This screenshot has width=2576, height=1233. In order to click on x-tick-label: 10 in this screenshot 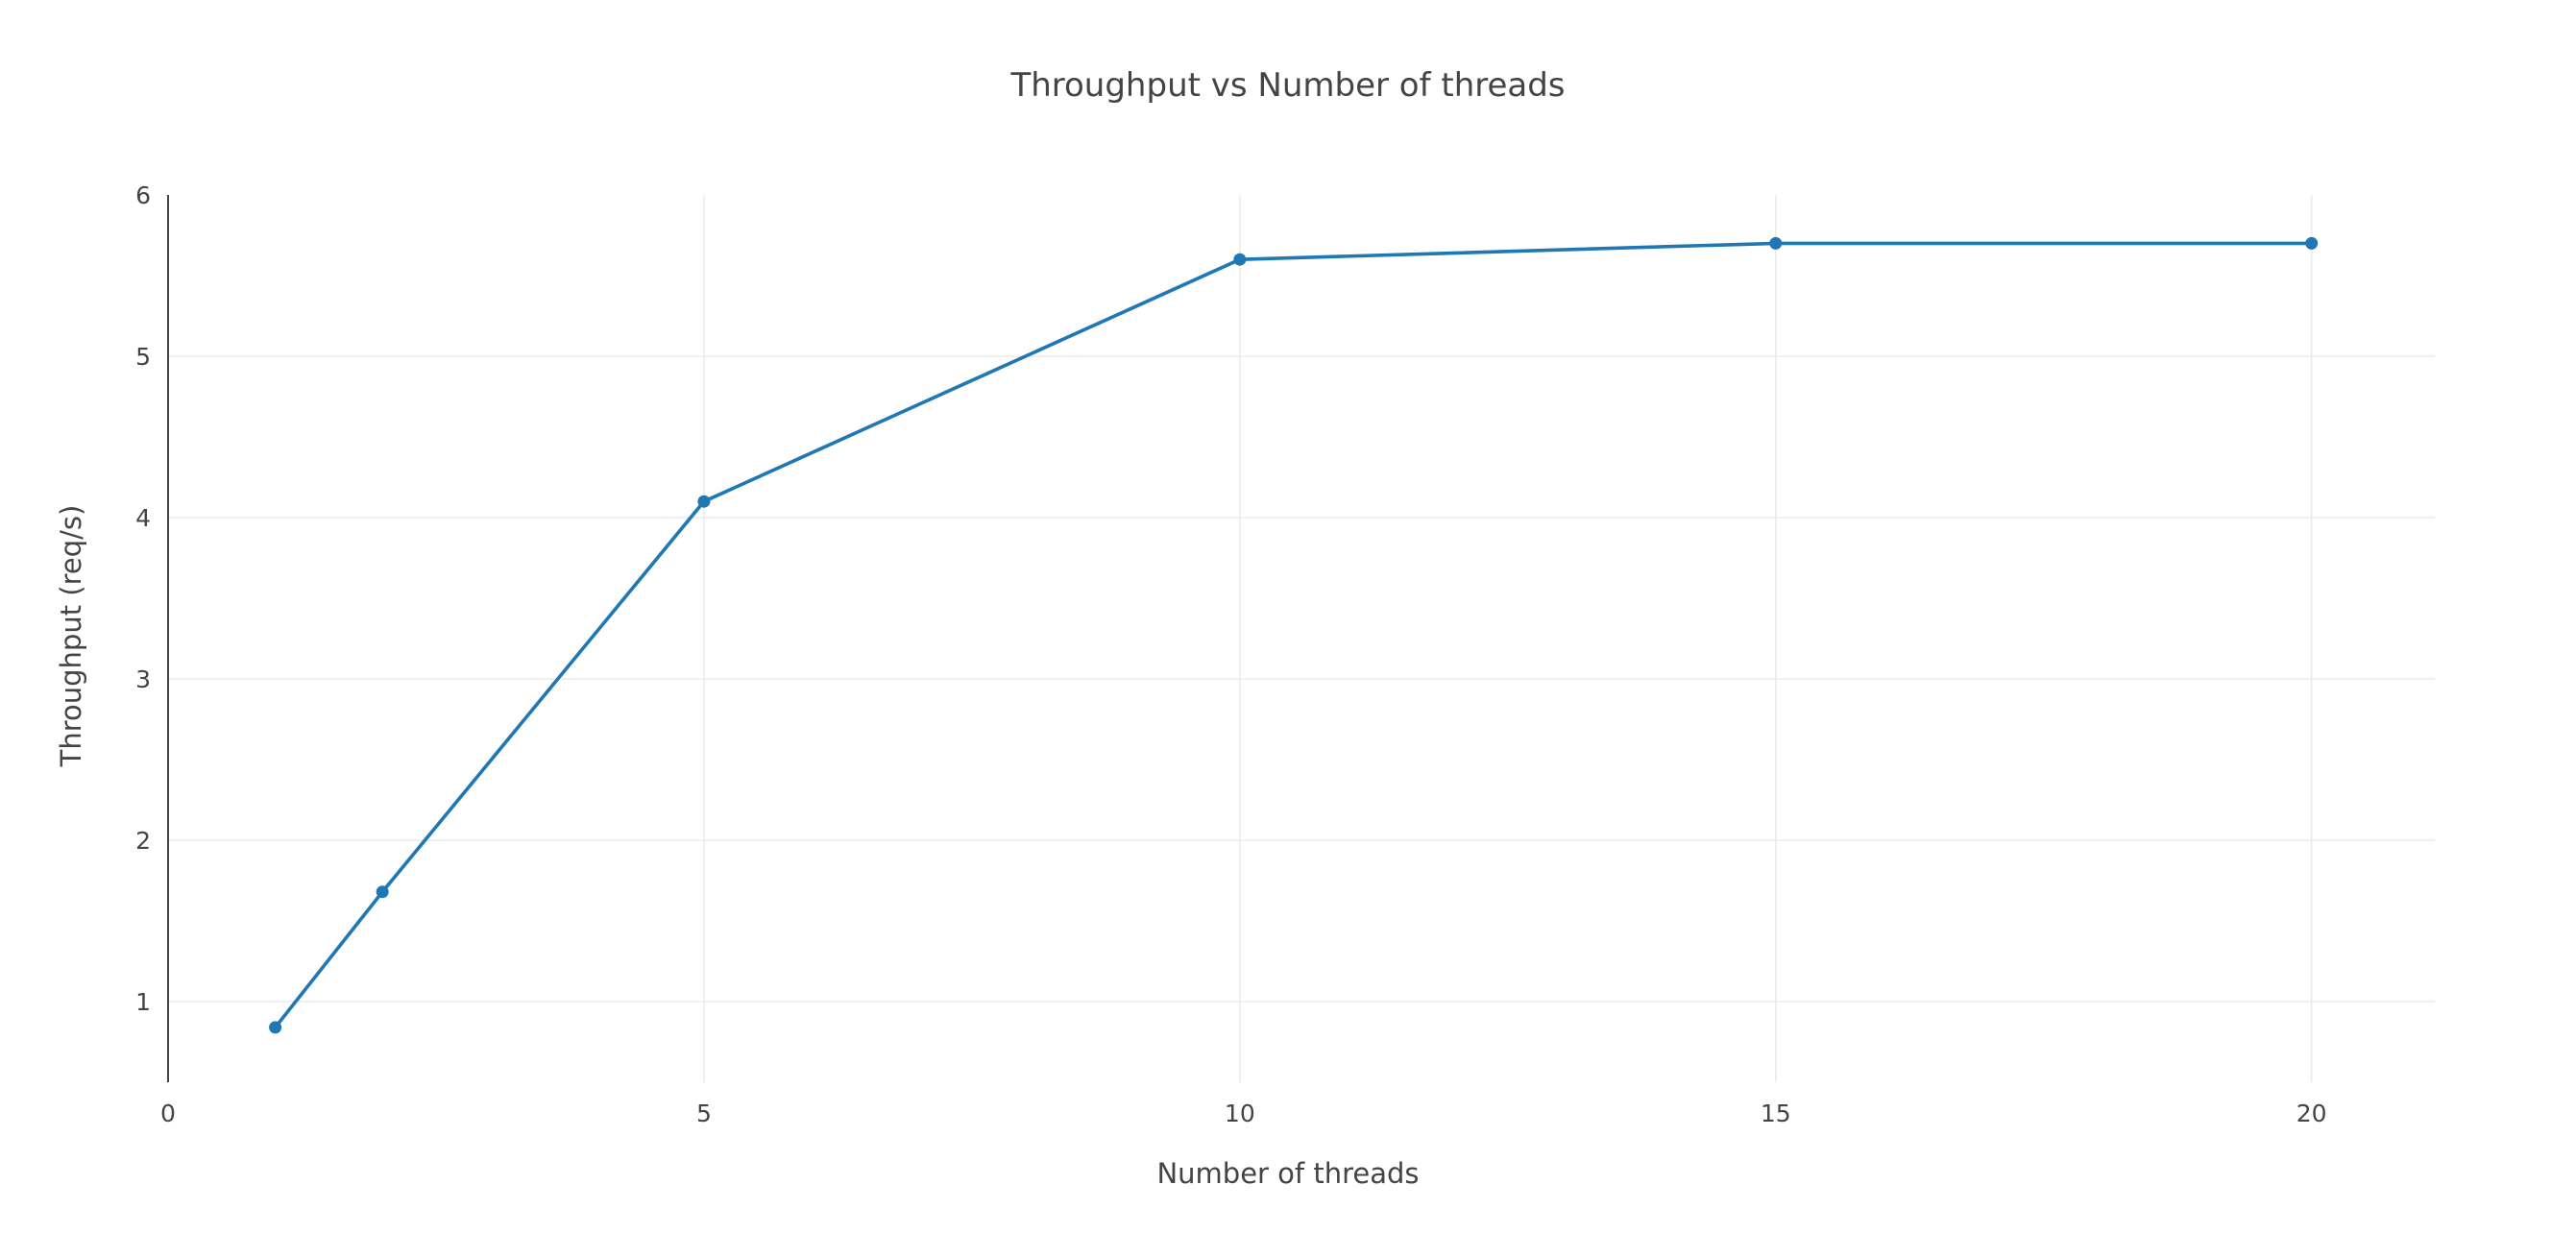, I will do `click(1240, 1113)`.